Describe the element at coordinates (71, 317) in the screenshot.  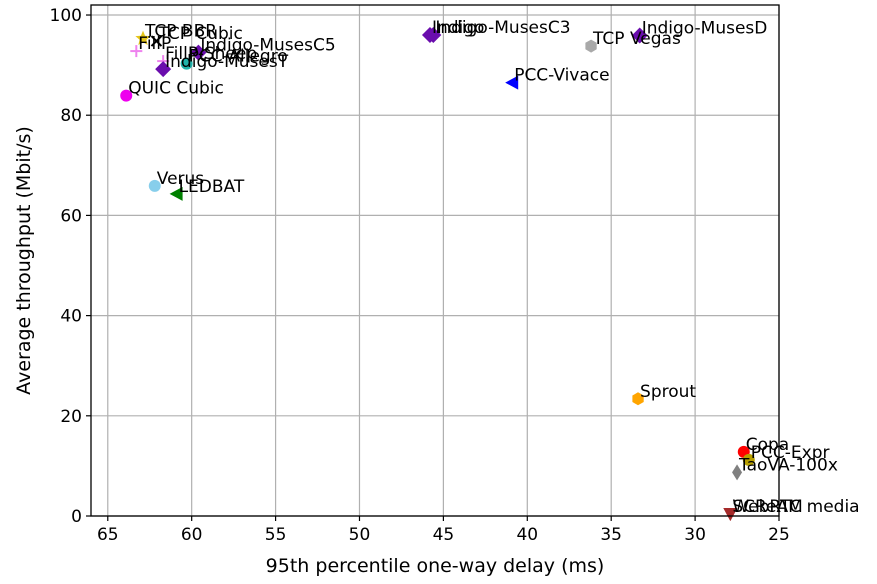
I see `y-tick-label: 40` at that location.